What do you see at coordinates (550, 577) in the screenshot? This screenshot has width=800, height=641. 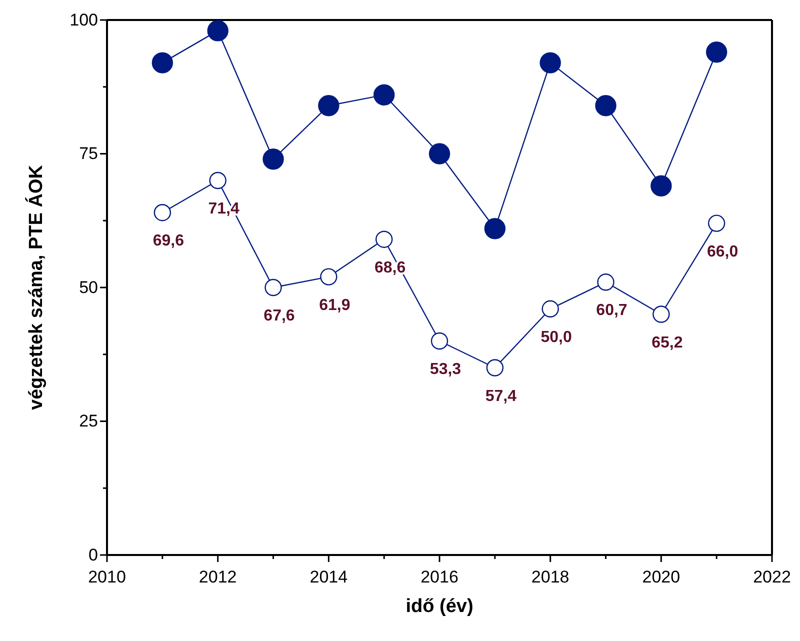 I see `x-tick-label: 2018` at bounding box center [550, 577].